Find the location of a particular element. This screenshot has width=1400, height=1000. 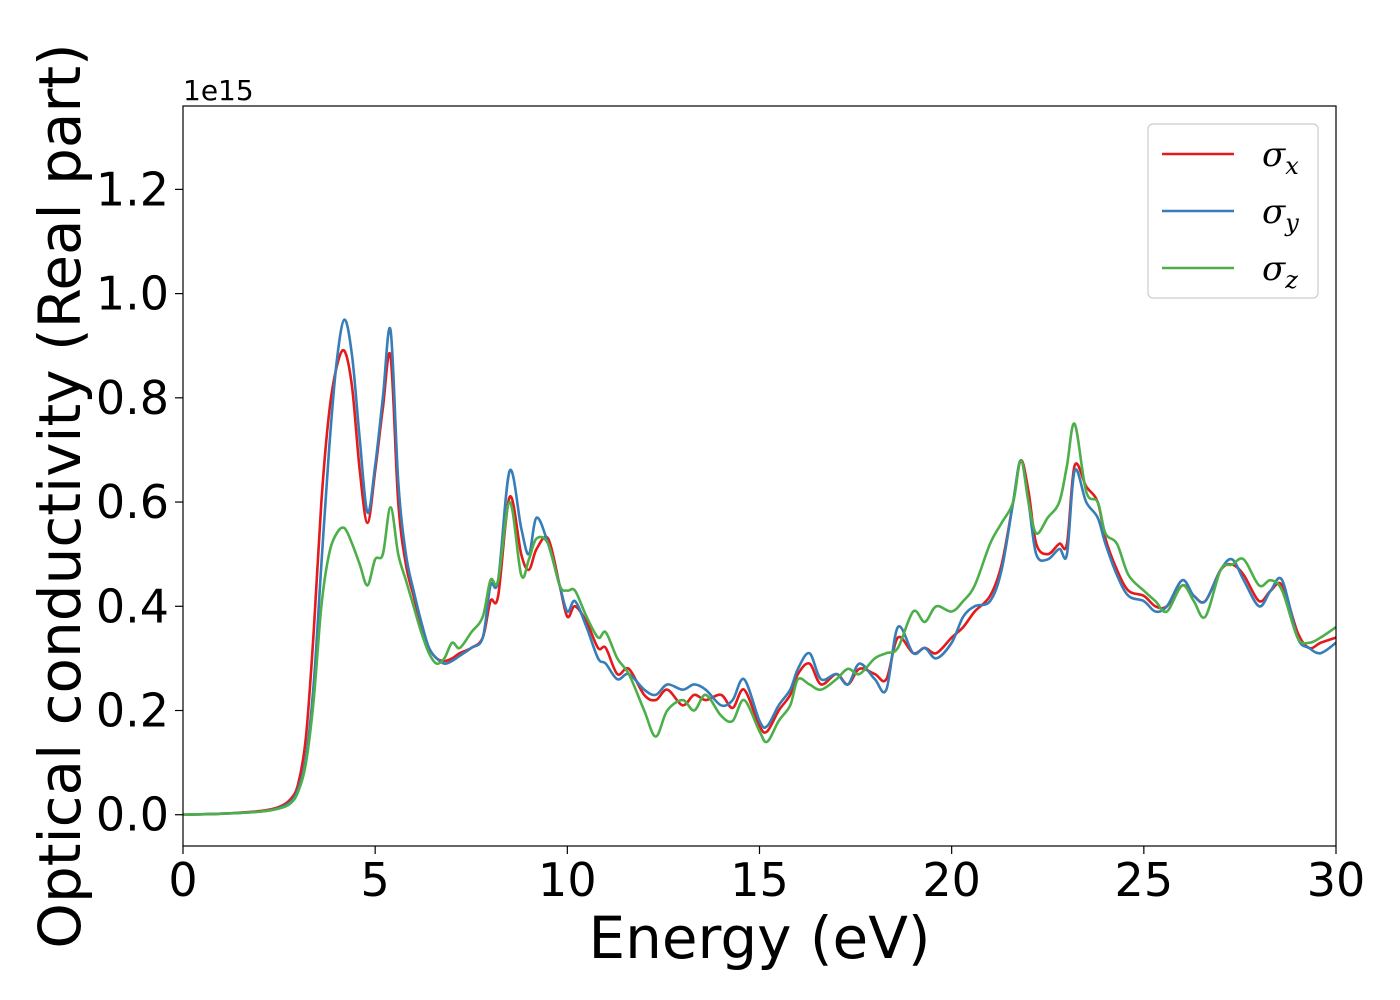

y-tick-label: 0.6 is located at coordinates (132, 502).